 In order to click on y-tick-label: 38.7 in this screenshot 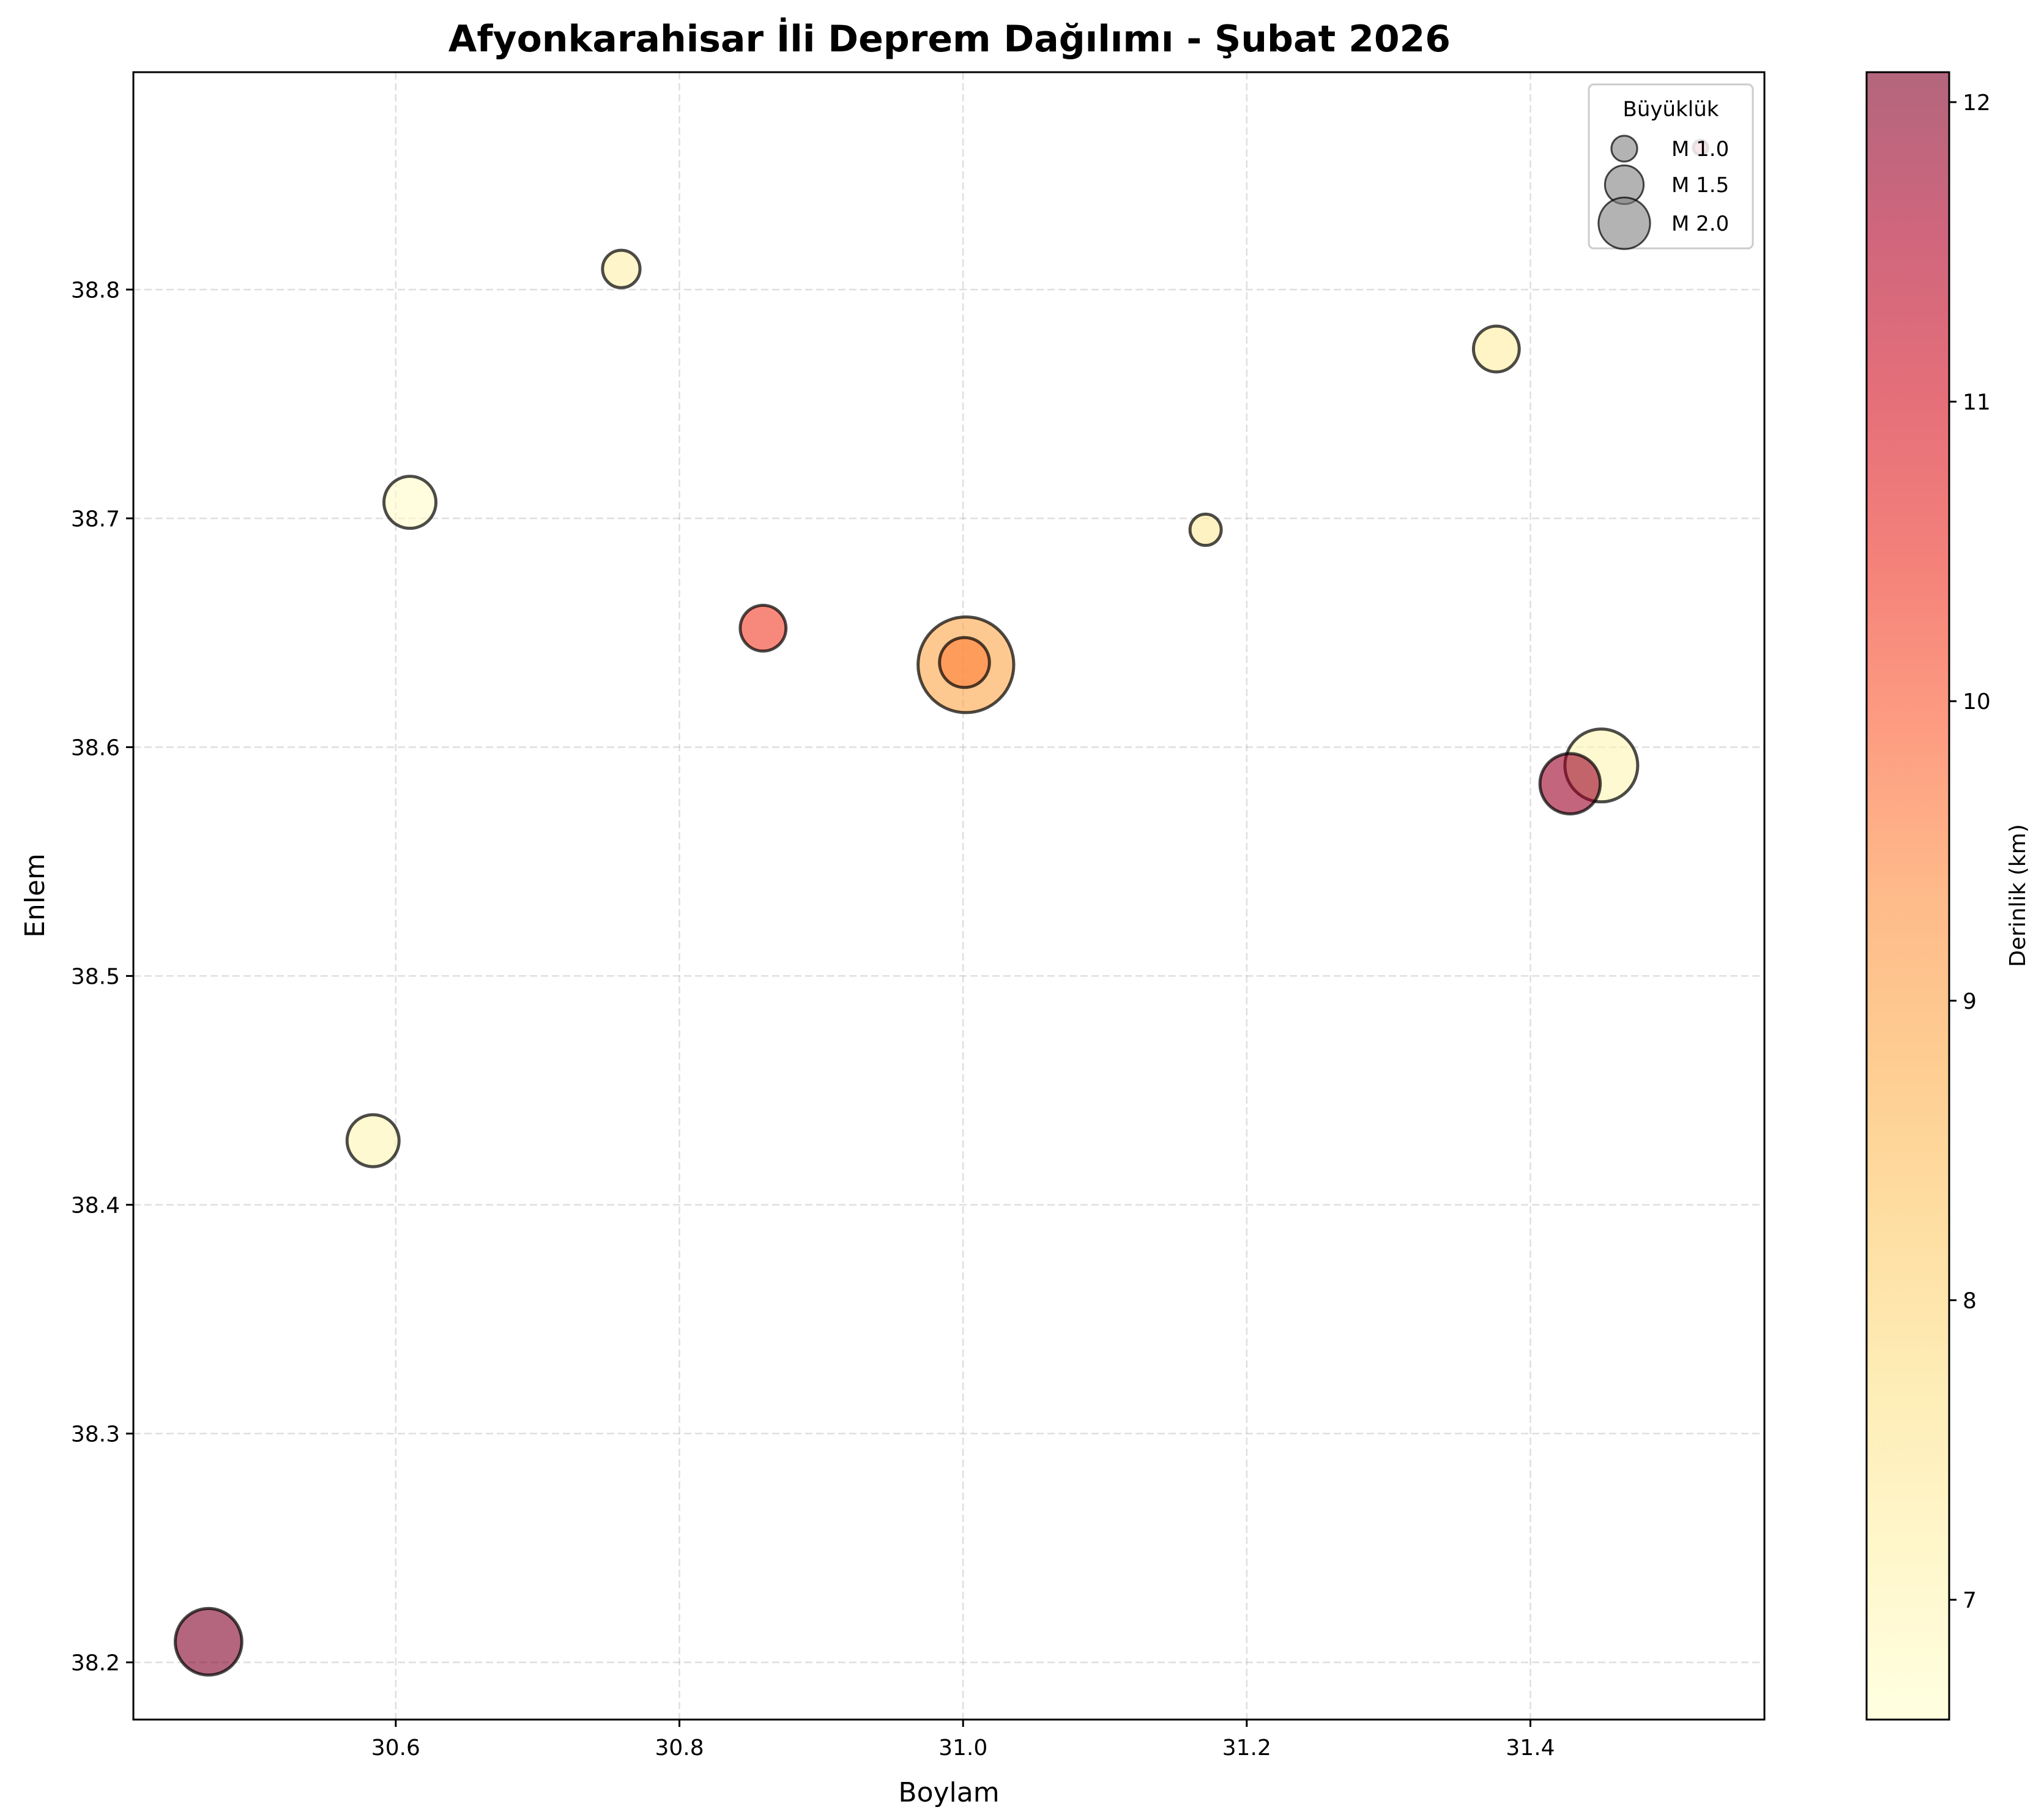, I will do `click(95, 519)`.